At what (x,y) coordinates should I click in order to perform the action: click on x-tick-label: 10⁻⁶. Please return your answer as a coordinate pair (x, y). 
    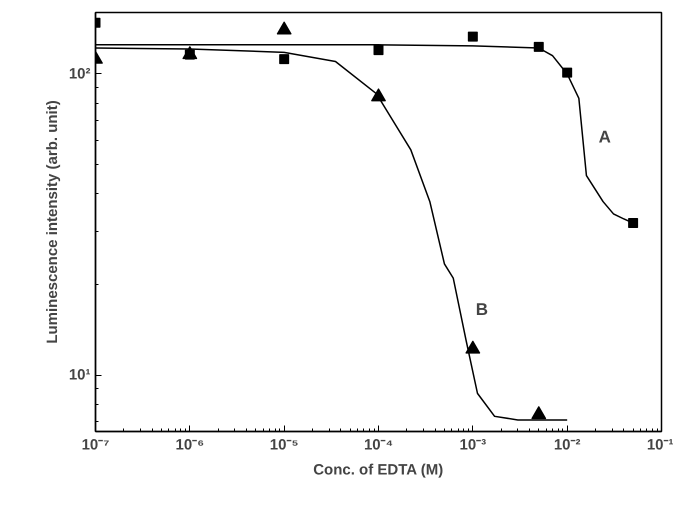
    Looking at the image, I should click on (190, 445).